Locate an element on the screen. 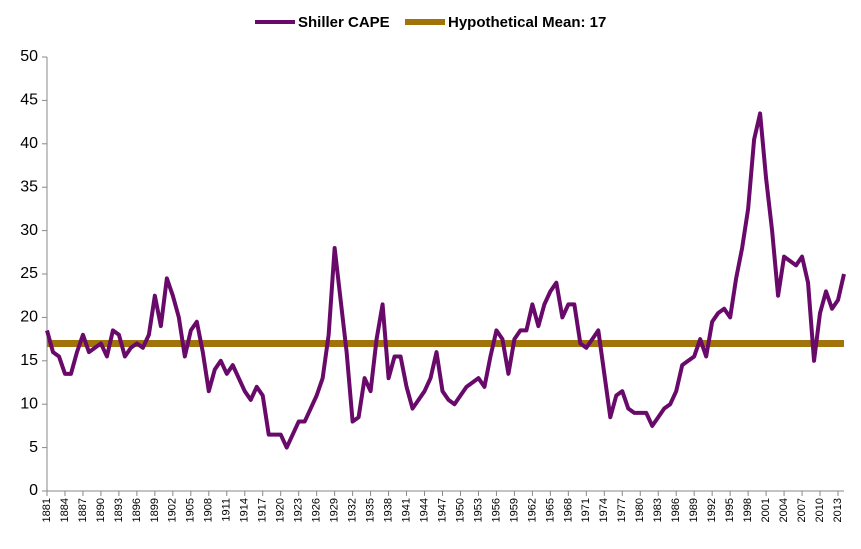 This screenshot has width=861, height=549. y-tick-label: 0 is located at coordinates (33, 490).